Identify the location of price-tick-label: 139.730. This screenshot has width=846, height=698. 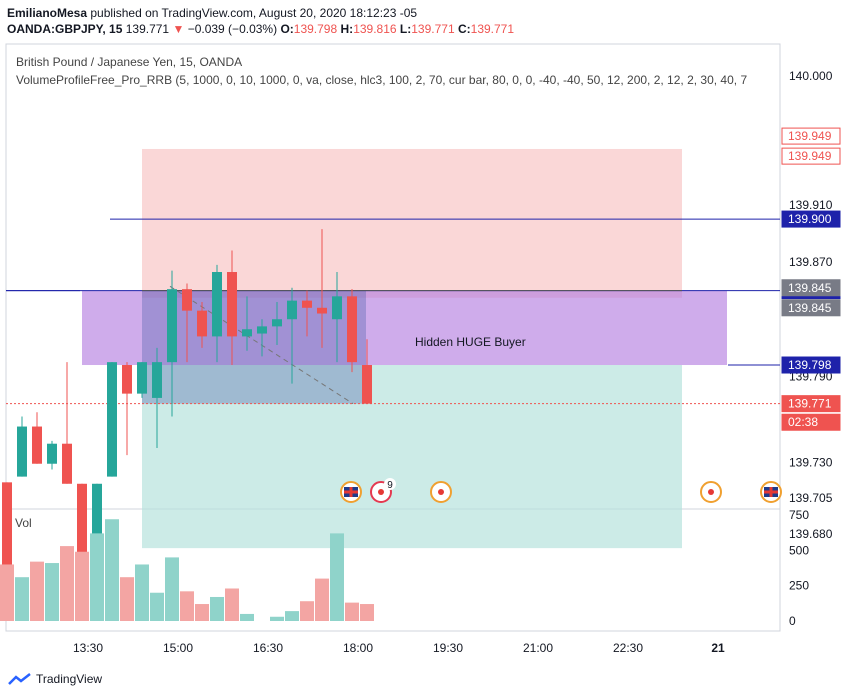
(811, 462).